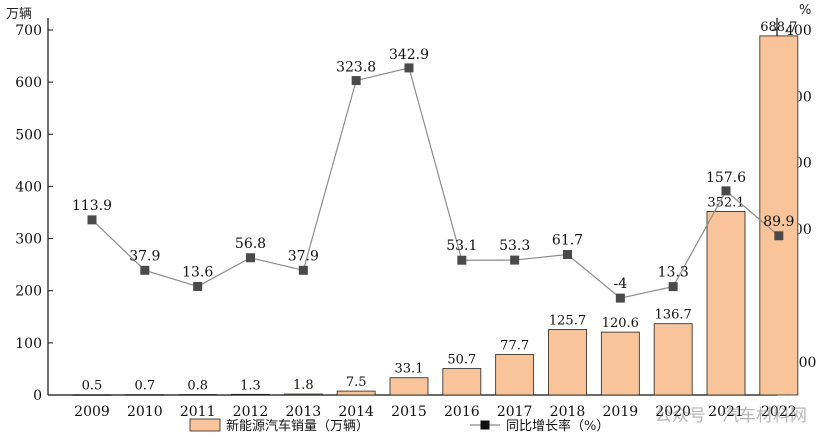  What do you see at coordinates (356, 68) in the screenshot?
I see `growth-value-label: 323.8` at bounding box center [356, 68].